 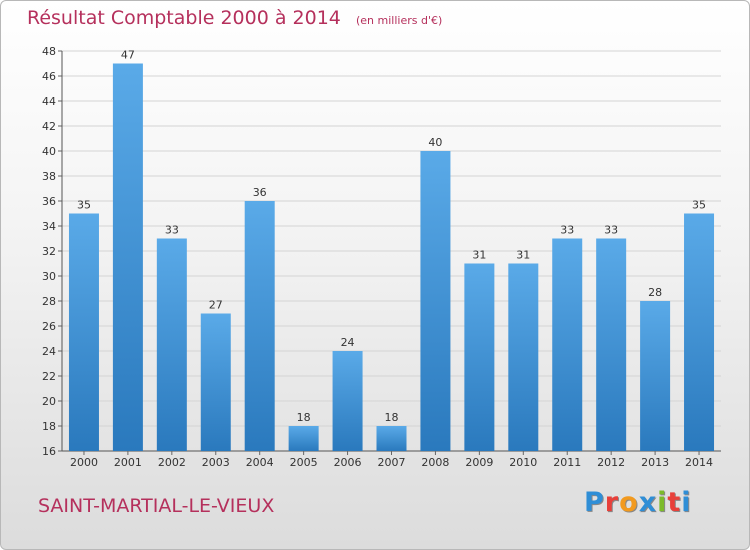 I want to click on x-tick-label: 2002, so click(x=172, y=462).